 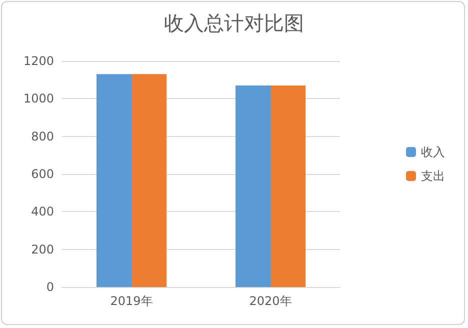 What do you see at coordinates (234, 23) in the screenshot?
I see `chart-title: 收入总计对比图` at bounding box center [234, 23].